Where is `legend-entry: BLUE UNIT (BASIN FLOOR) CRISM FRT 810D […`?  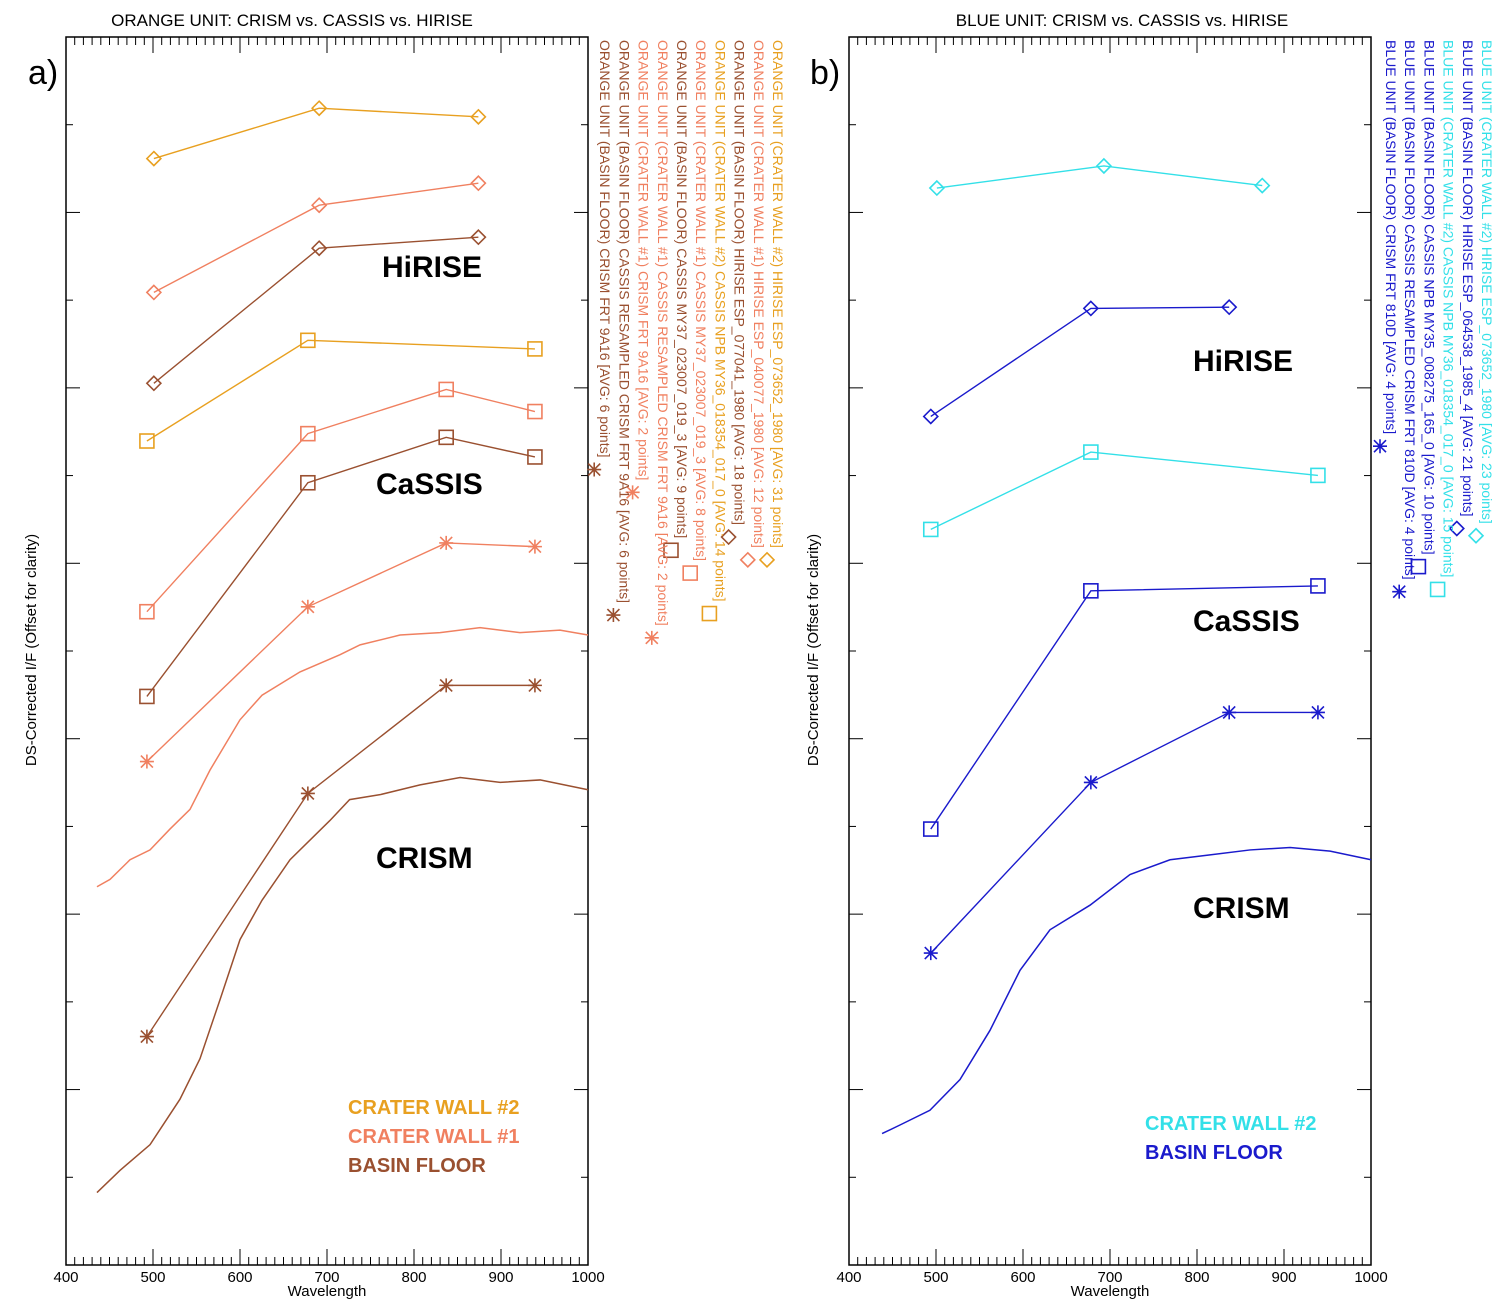 legend-entry: BLUE UNIT (BASIN FLOOR) CRISM FRT 810D [… is located at coordinates (1391, 237).